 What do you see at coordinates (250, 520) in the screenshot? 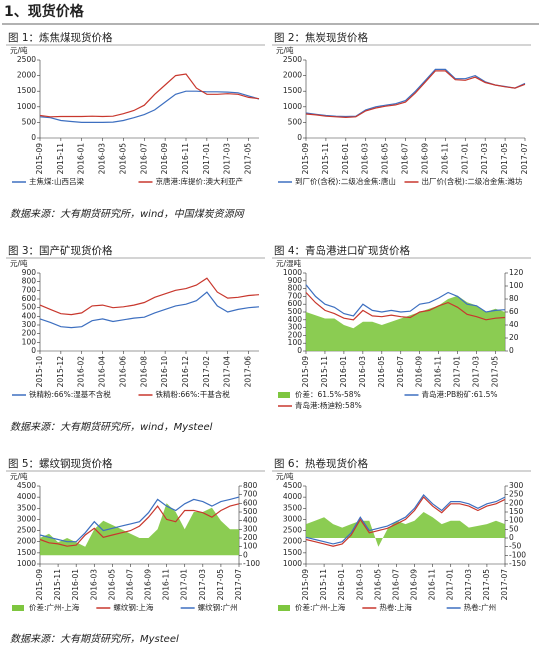
I see `y2-tick-label: 400` at bounding box center [250, 520].